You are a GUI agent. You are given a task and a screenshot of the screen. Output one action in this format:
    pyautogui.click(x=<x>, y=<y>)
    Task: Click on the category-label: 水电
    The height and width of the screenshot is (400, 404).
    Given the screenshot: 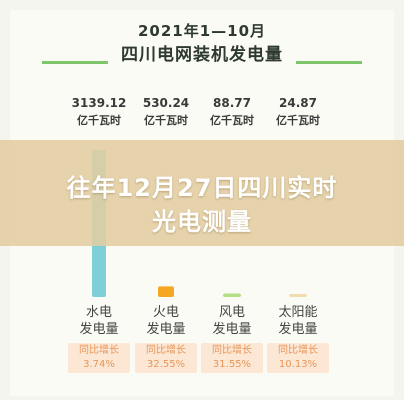 What is the action you would take?
    pyautogui.click(x=98, y=312)
    